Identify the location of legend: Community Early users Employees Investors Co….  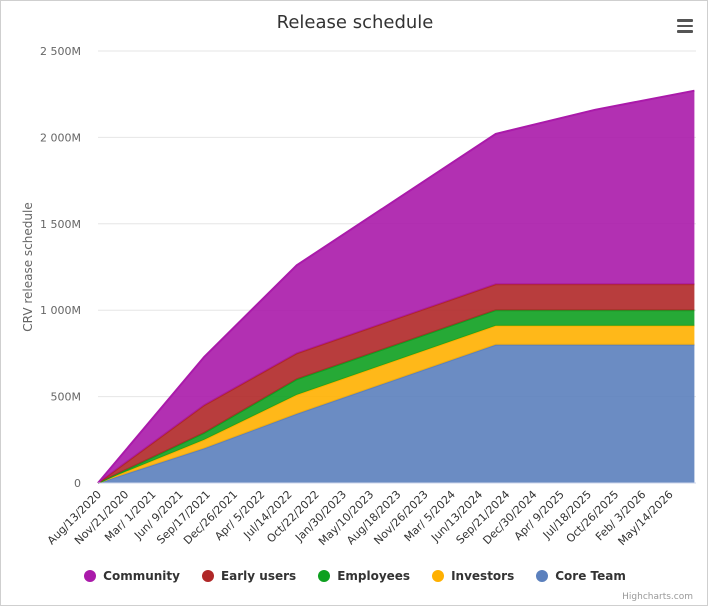
(354, 576).